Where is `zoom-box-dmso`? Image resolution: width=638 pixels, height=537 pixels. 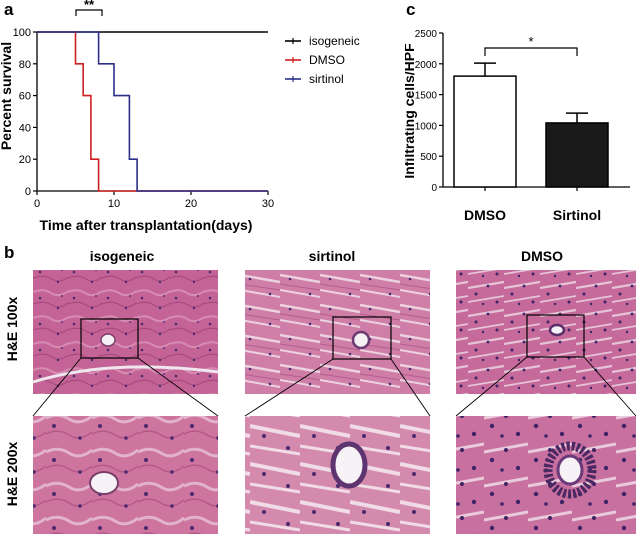 zoom-box-dmso is located at coordinates (555, 336).